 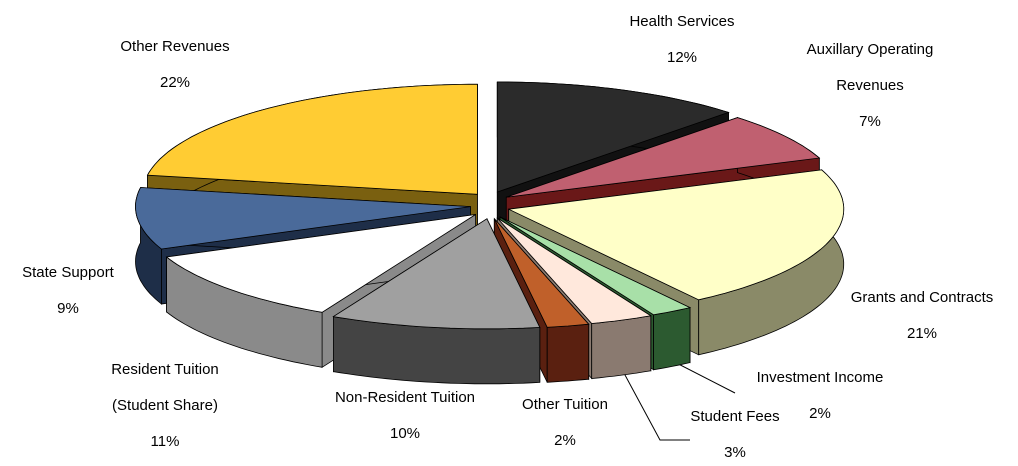 What do you see at coordinates (922, 333) in the screenshot?
I see `percent-label: 21%` at bounding box center [922, 333].